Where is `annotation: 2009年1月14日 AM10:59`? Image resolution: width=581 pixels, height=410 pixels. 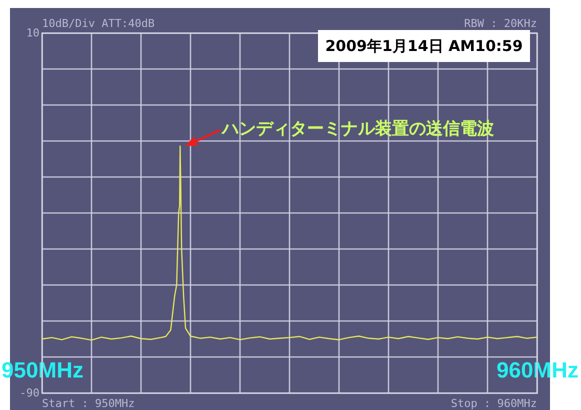
annotation: 2009年1月14日 AM10:59 is located at coordinates (424, 46).